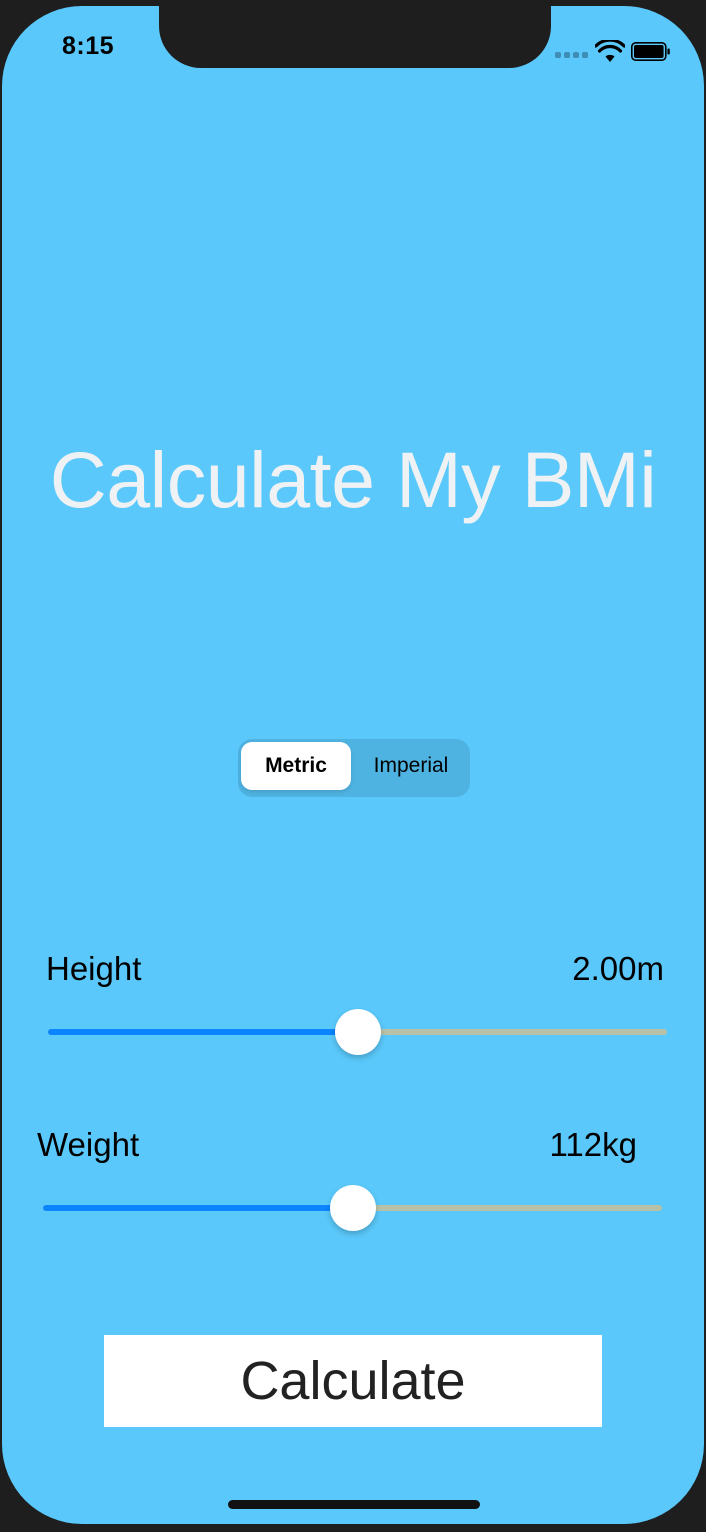 The width and height of the screenshot is (706, 1532). I want to click on device-notch, so click(355, 37).